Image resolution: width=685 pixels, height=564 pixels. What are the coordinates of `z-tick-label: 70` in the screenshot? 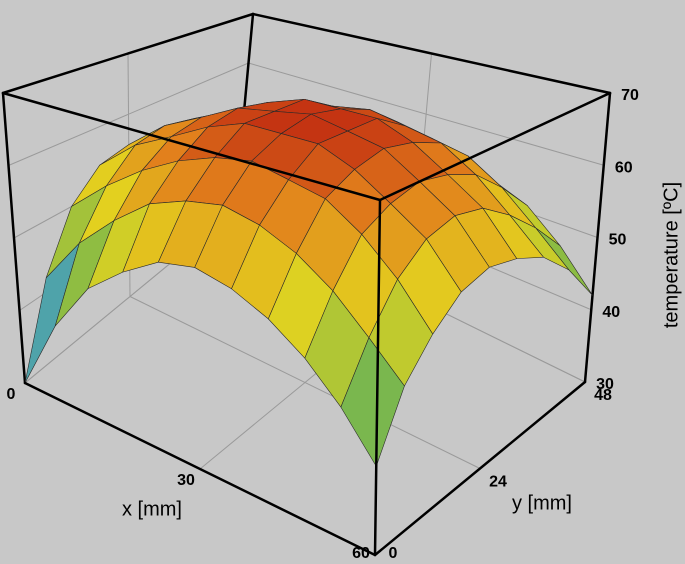 It's located at (630, 95).